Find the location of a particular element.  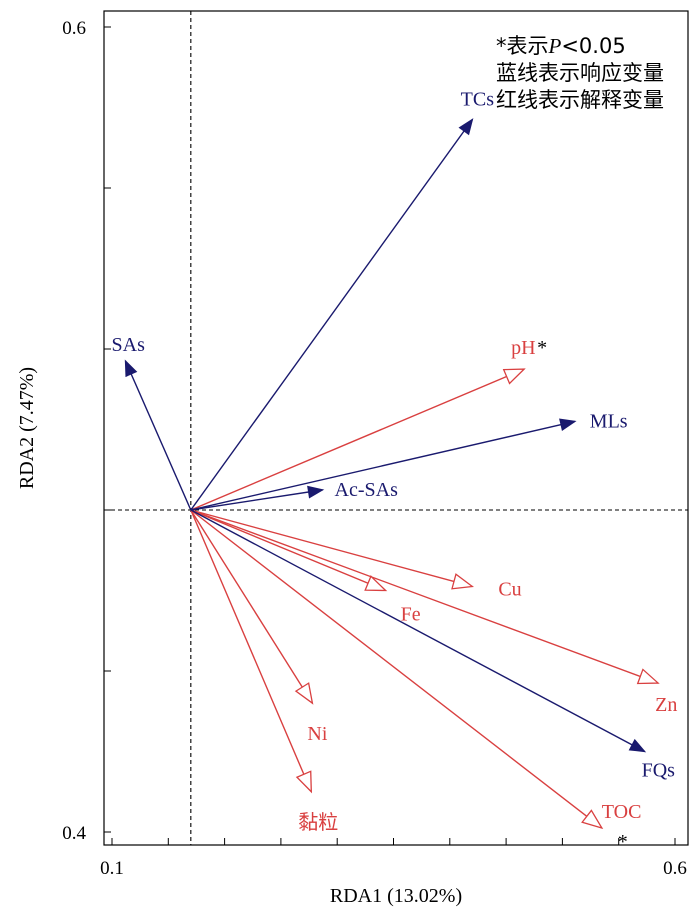

explanatory-vector-fe-shaft is located at coordinates (288, 550).